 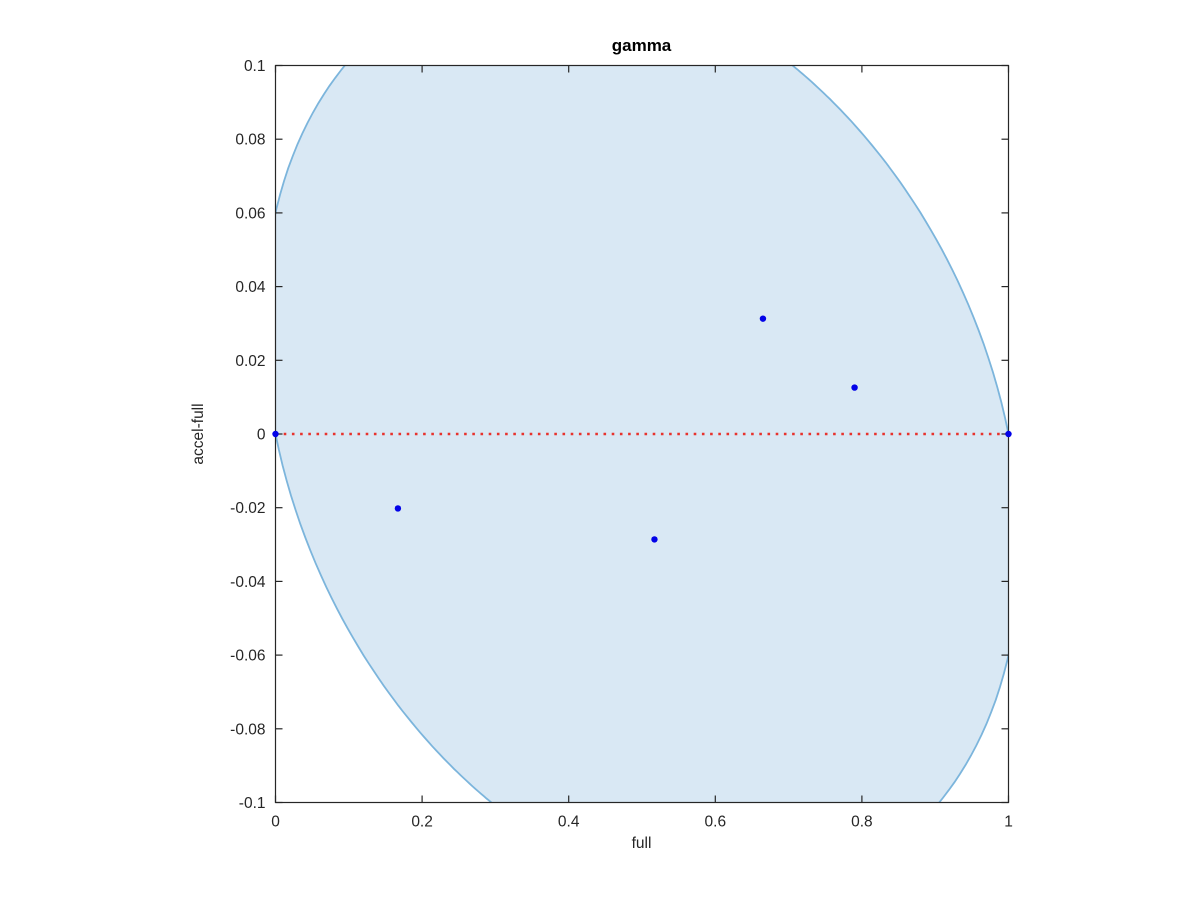 What do you see at coordinates (247, 656) in the screenshot?
I see `y-tick-label: -0.06` at bounding box center [247, 656].